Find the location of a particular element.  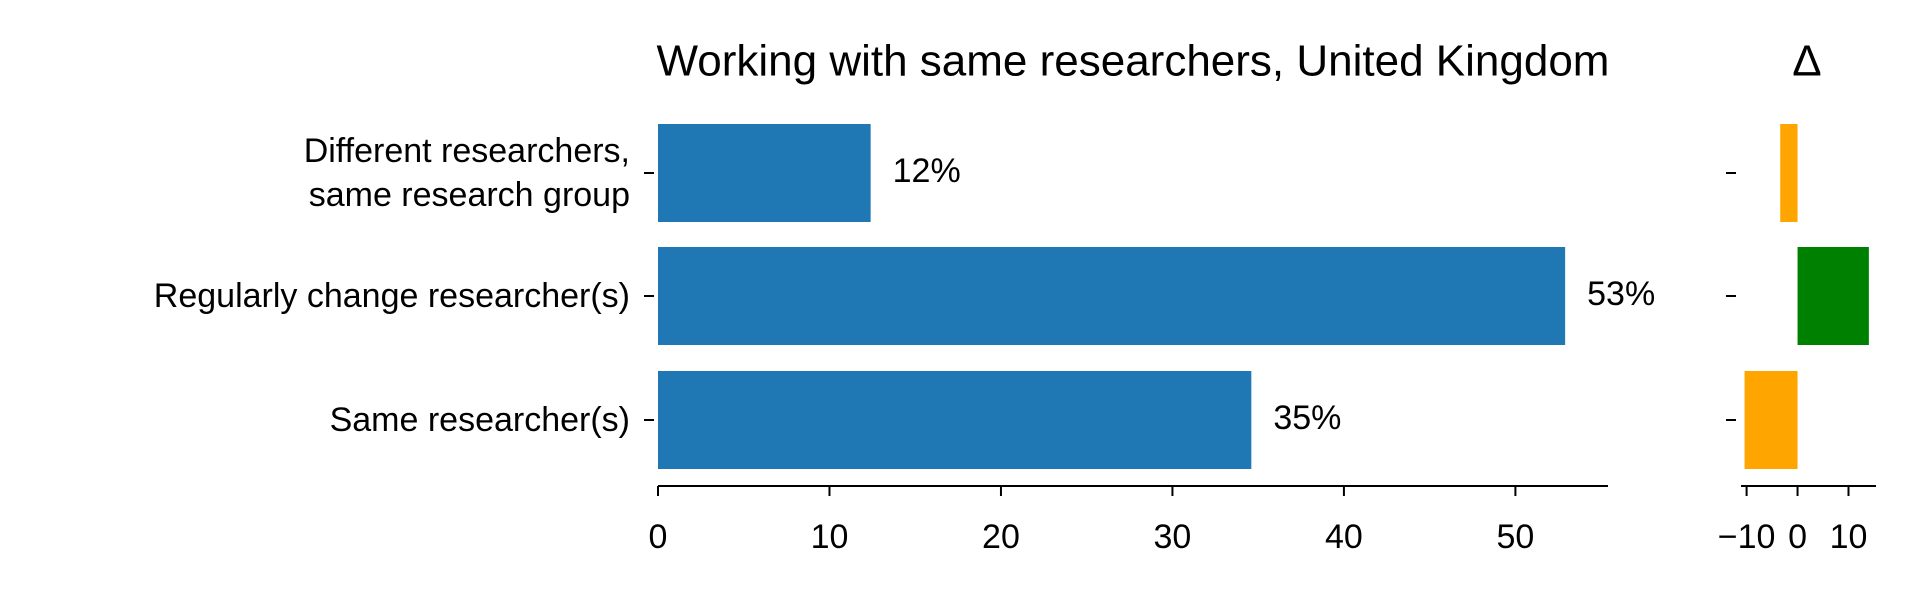

x-tick-label: 20 is located at coordinates (1001, 537).